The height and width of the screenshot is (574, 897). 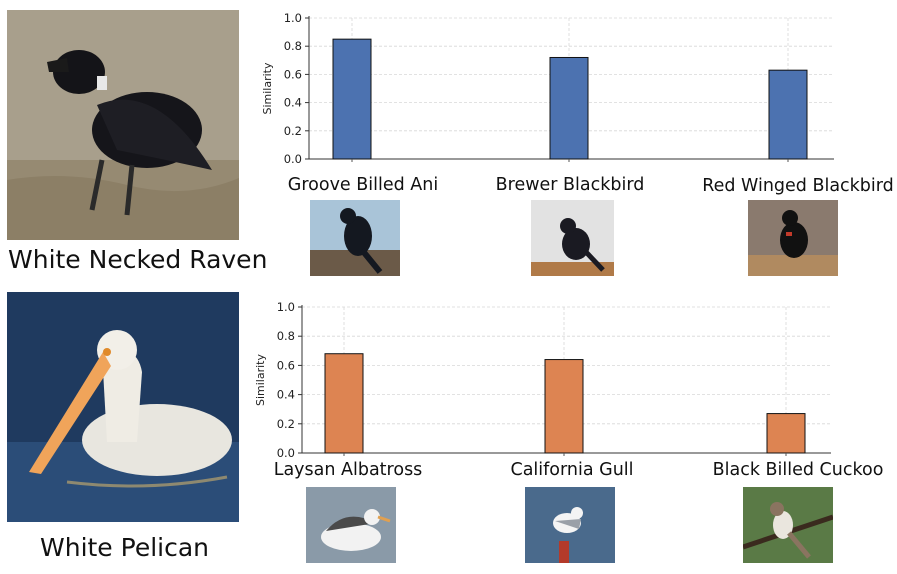 What do you see at coordinates (798, 186) in the screenshot?
I see `category-label: Red Winged Blackbird` at bounding box center [798, 186].